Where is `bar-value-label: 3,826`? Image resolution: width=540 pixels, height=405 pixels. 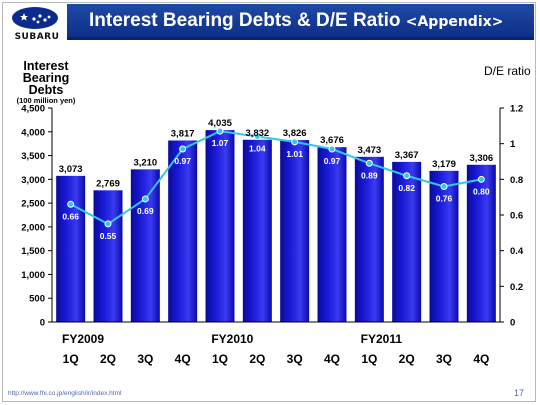 bar-value-label: 3,826 is located at coordinates (295, 133).